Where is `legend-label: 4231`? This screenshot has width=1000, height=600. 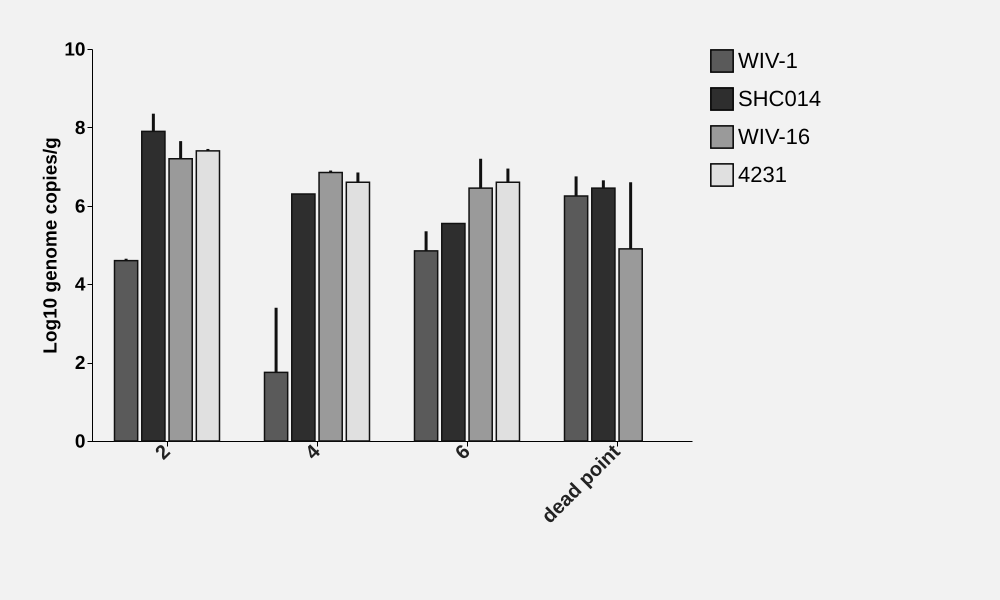 legend-label: 4231 is located at coordinates (762, 174).